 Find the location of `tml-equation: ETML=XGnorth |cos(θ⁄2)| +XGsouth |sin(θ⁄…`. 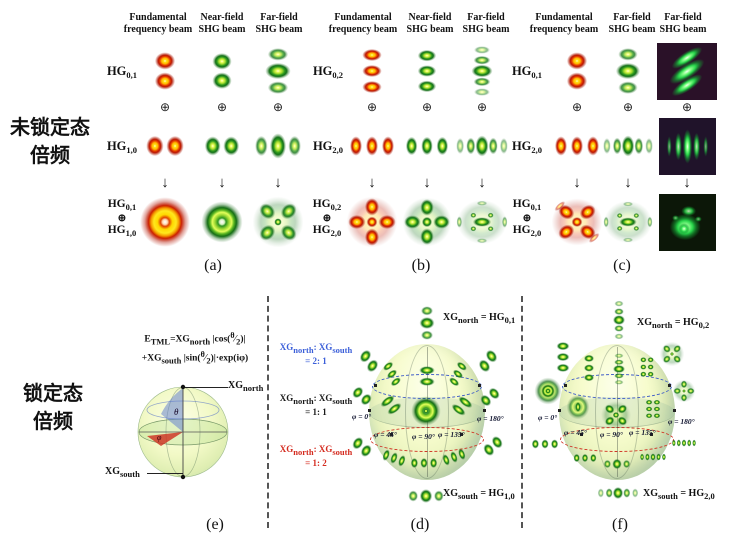

tml-equation: ETML=XGnorth |cos(θ⁄2)| +XGsouth |sin(θ⁄… is located at coordinates (195, 348).